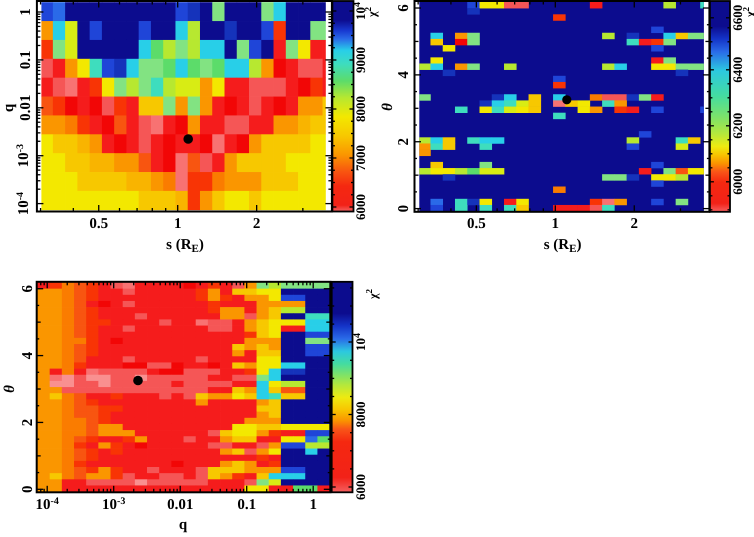 The height and width of the screenshot is (537, 754). Describe the element at coordinates (737, 70) in the screenshot. I see `svg-text: 6400` at that location.